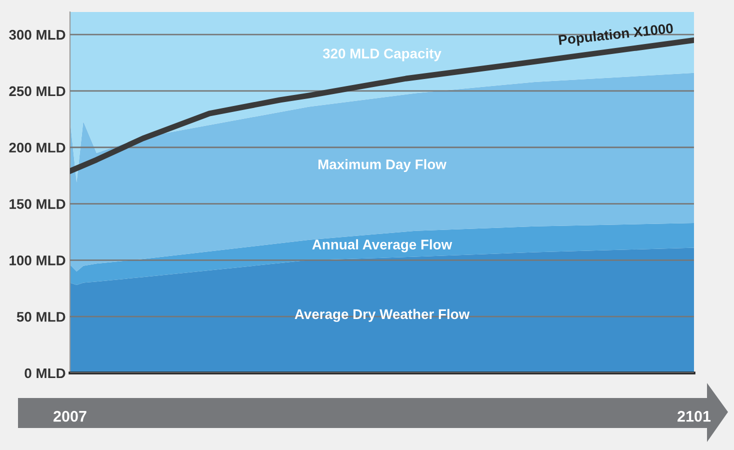  Describe the element at coordinates (45, 373) in the screenshot. I see `y-tick-label: 0 MLD` at that location.